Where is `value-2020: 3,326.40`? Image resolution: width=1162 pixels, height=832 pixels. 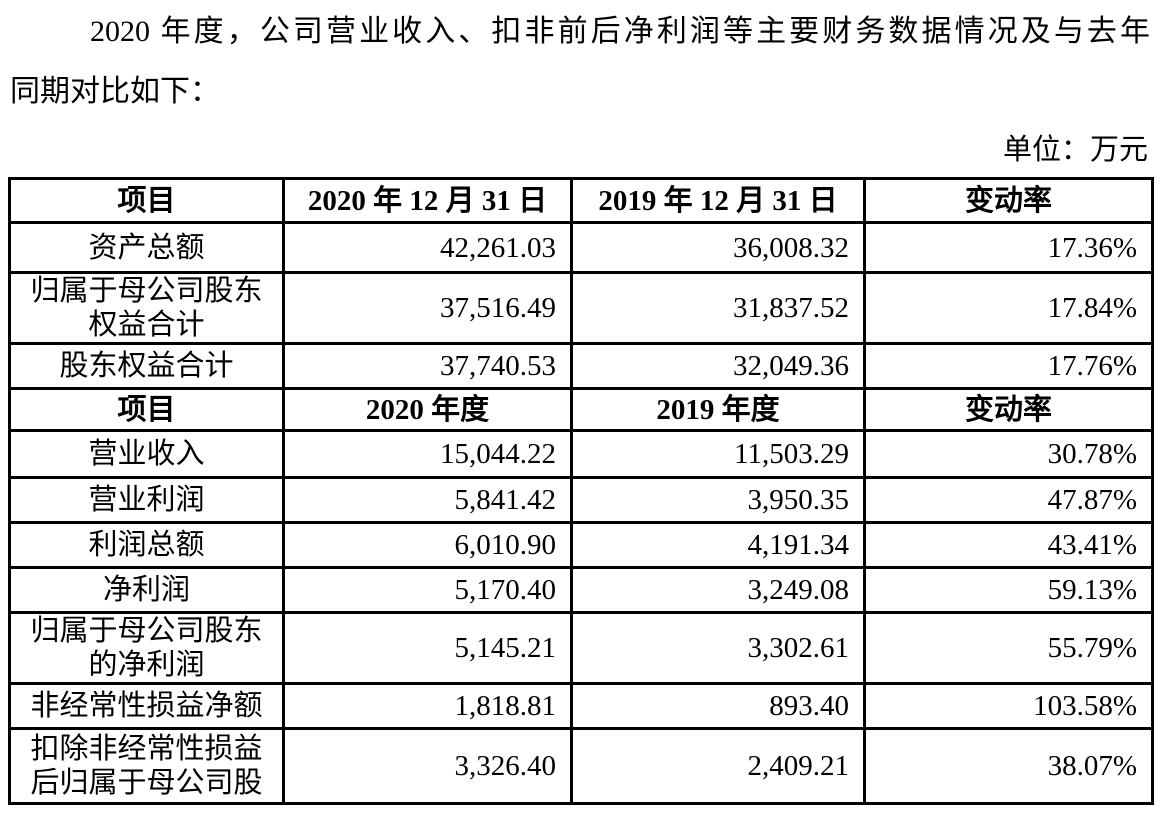 value-2020: 3,326.40 is located at coordinates (427, 766).